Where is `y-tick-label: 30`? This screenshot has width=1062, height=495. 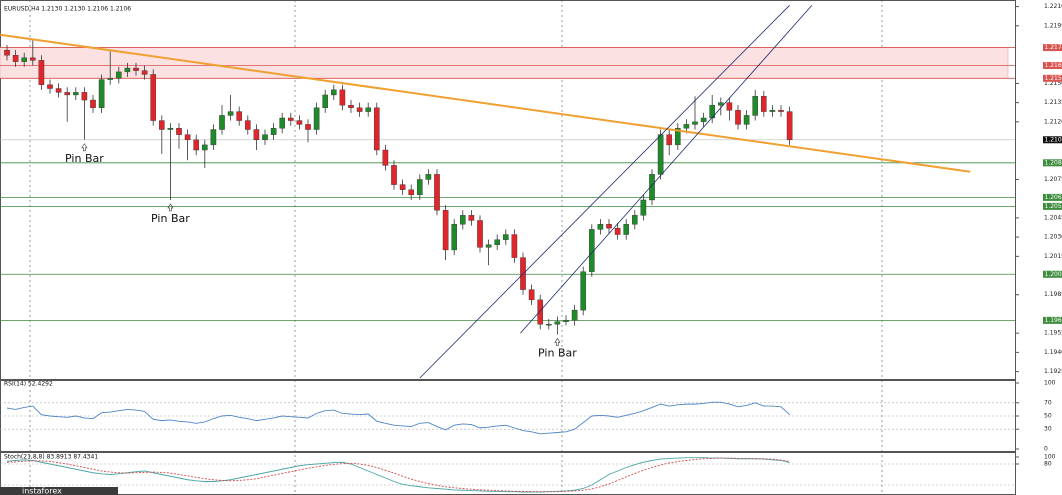 y-tick-label: 30 is located at coordinates (1048, 429).